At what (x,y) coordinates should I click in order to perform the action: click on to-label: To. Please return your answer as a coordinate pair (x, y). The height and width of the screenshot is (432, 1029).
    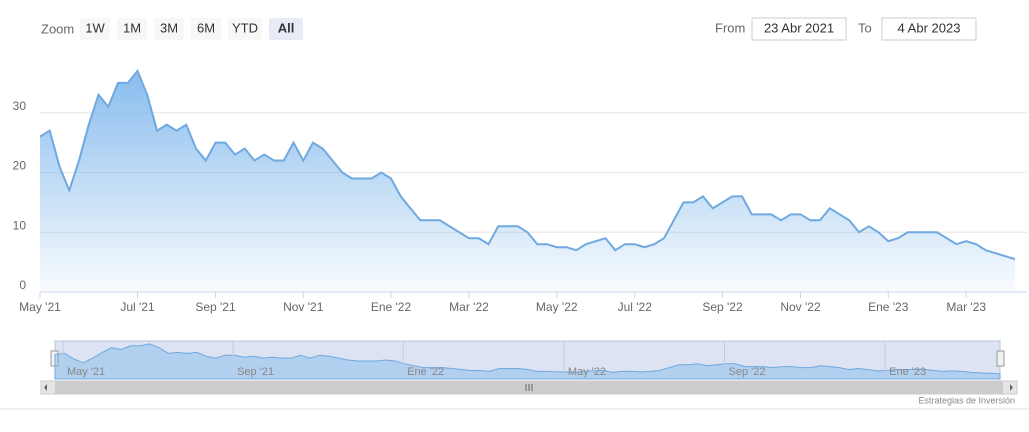
    Looking at the image, I should click on (865, 27).